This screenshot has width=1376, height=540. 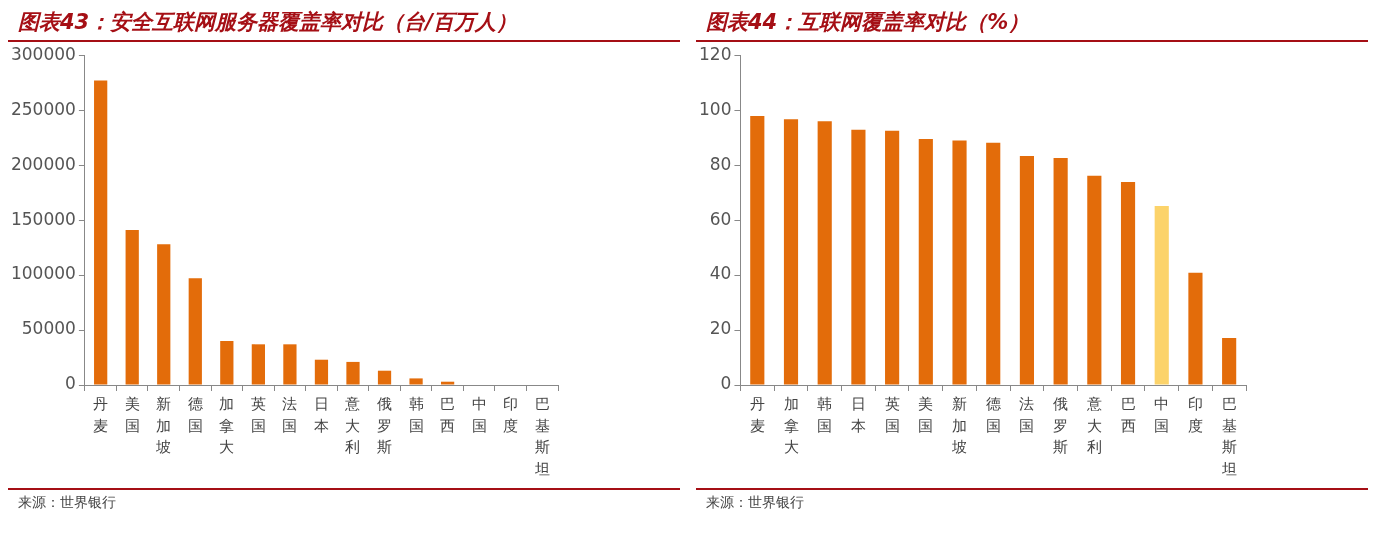 I want to click on y-tick-label: 100, so click(x=715, y=108).